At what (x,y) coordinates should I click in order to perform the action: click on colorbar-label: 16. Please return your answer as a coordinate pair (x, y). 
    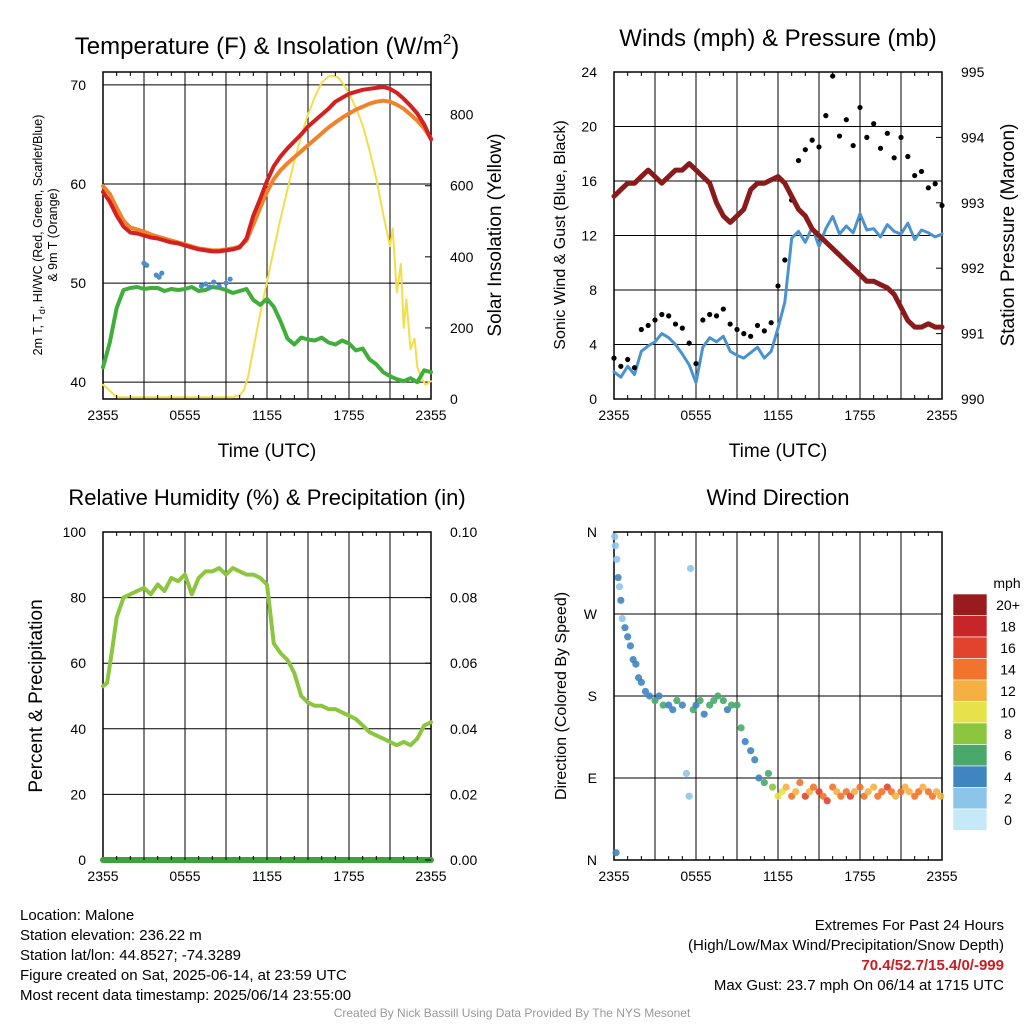
    Looking at the image, I should click on (1008, 648).